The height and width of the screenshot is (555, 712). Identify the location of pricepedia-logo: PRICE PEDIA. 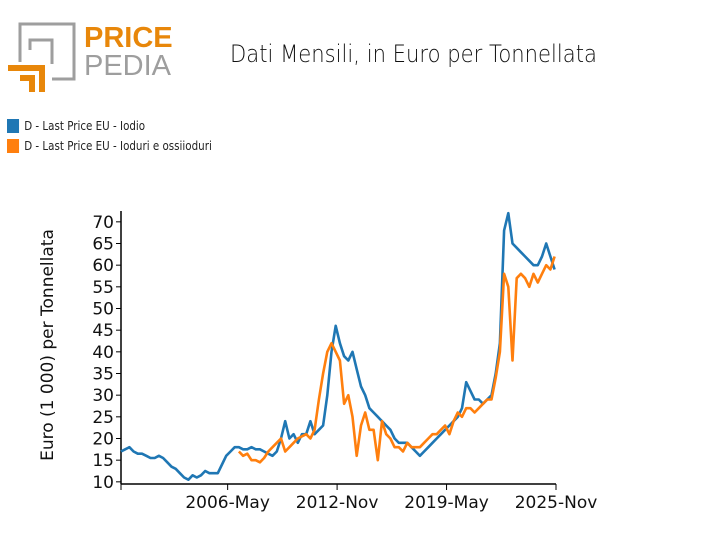
(89, 58).